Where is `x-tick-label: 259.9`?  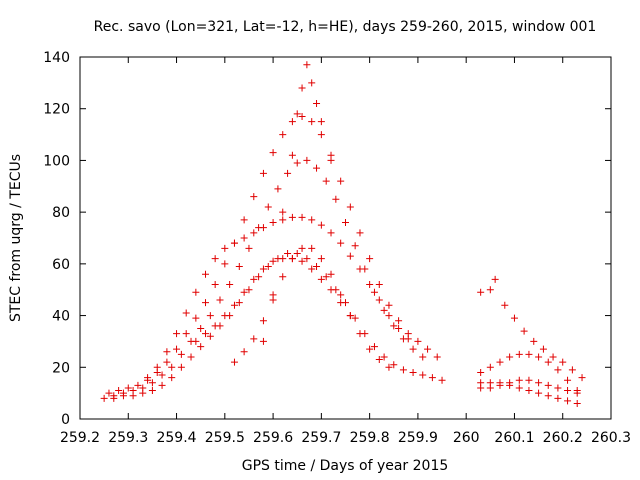 x-tick-label: 259.9 is located at coordinates (418, 438).